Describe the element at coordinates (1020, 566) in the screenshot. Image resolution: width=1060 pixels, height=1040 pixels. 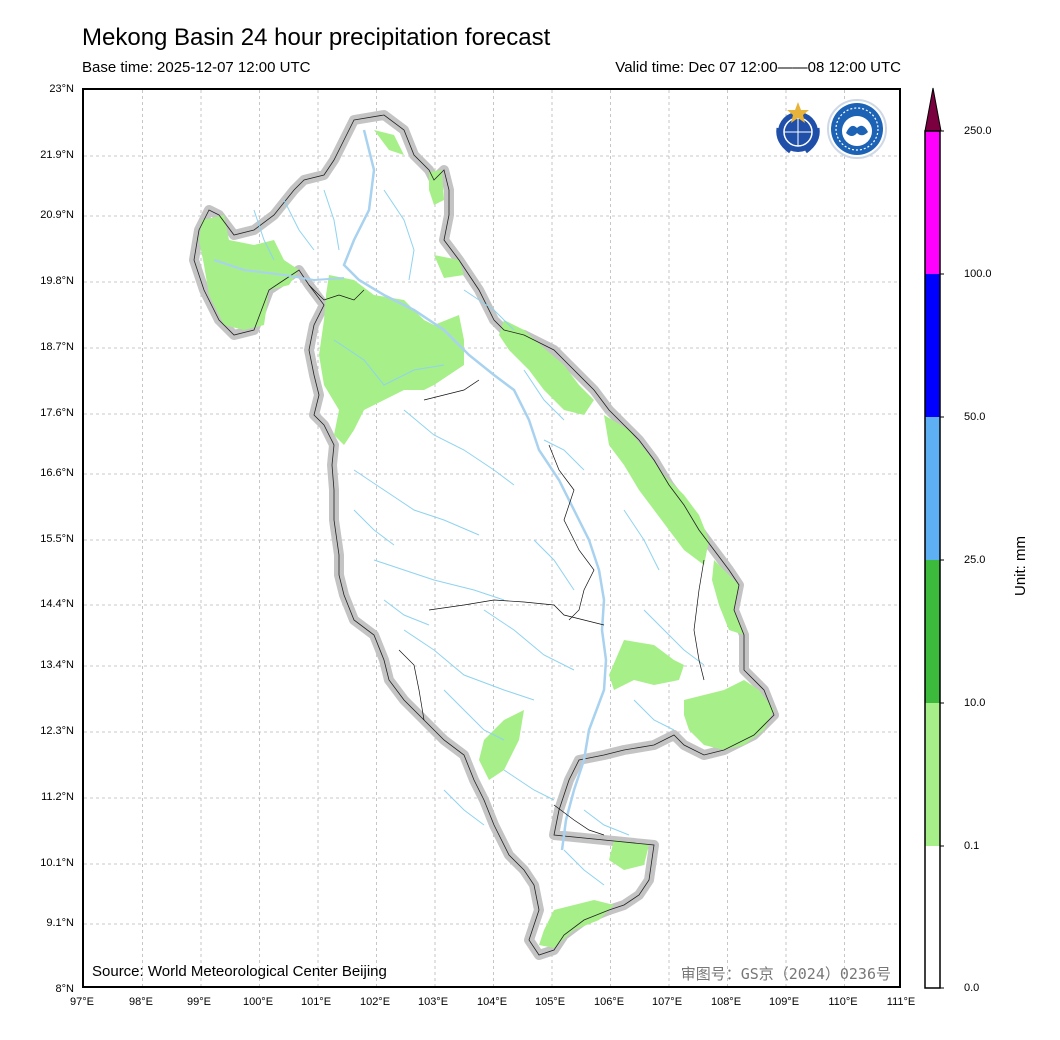
I see `colorbar-unit-label: Unit: mm` at that location.